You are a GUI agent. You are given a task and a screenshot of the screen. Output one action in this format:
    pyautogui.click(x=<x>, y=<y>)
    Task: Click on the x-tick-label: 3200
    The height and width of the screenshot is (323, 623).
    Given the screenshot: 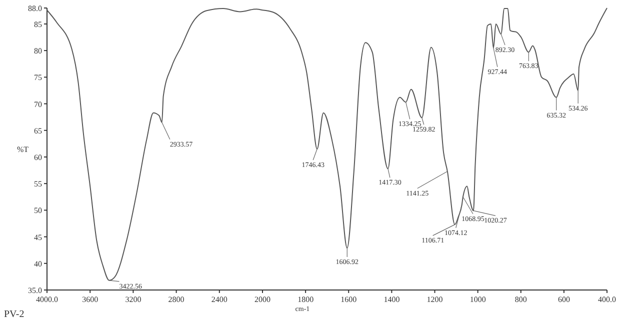 What is the action you would take?
    pyautogui.click(x=133, y=299)
    